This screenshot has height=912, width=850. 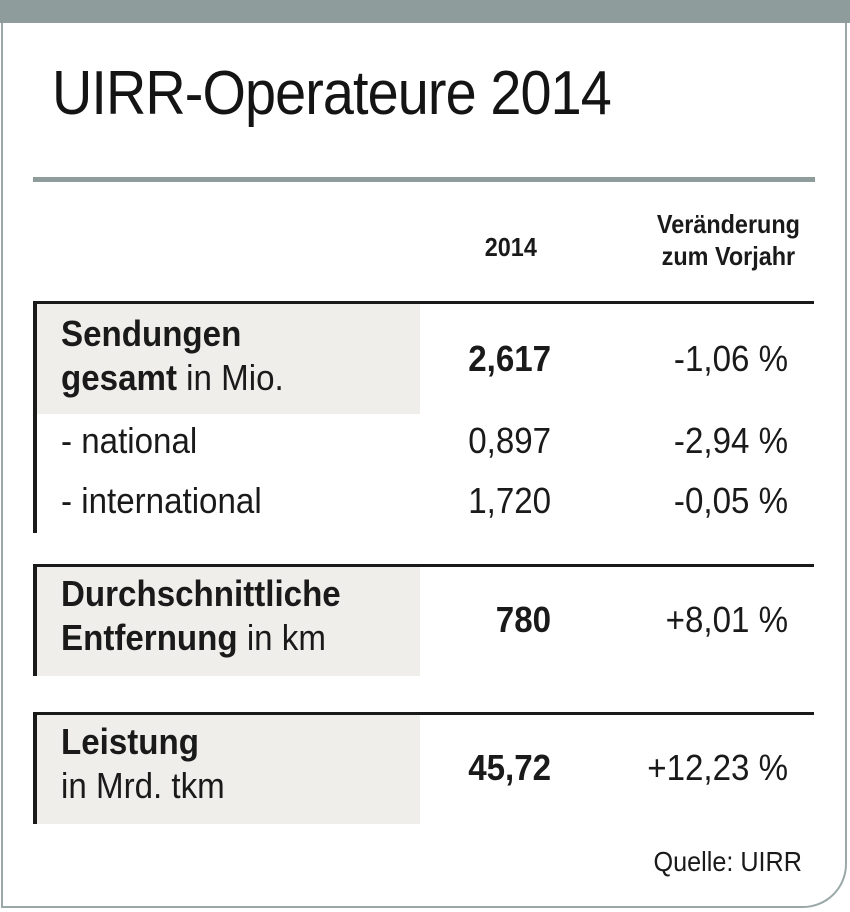 What do you see at coordinates (161, 500) in the screenshot?
I see `row-label-international: - international` at bounding box center [161, 500].